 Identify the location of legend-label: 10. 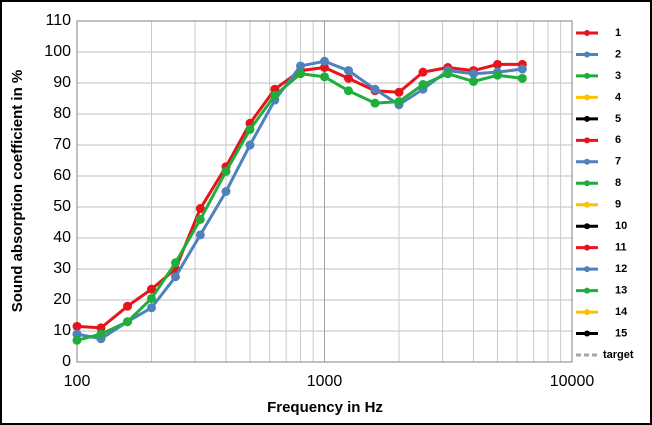
(621, 226).